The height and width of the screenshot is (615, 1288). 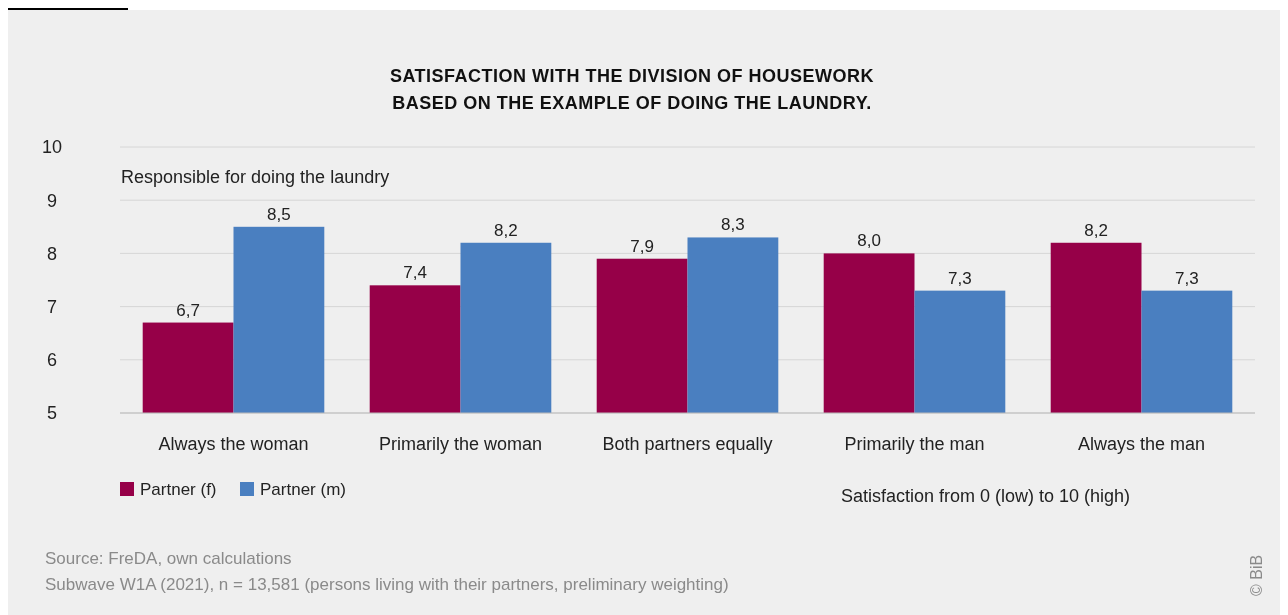 What do you see at coordinates (52, 360) in the screenshot?
I see `y-tick-label: 6` at bounding box center [52, 360].